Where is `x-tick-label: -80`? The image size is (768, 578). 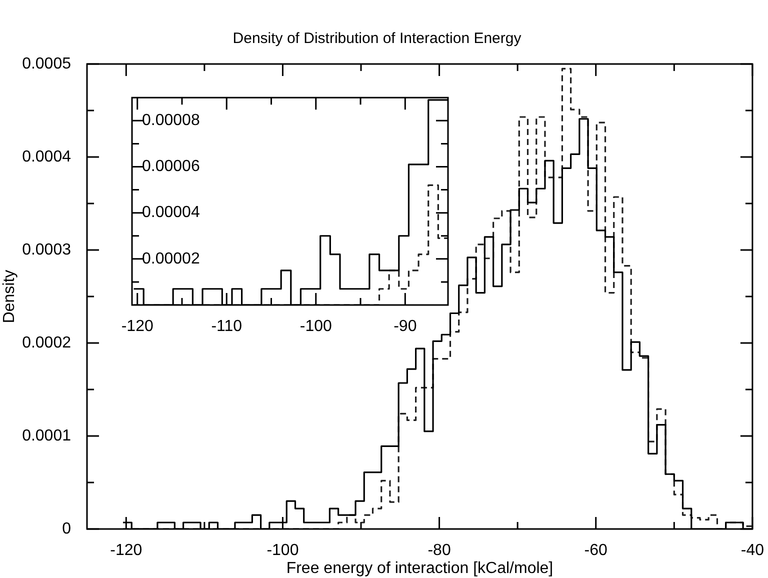 x-tick-label: -80 is located at coordinates (439, 551).